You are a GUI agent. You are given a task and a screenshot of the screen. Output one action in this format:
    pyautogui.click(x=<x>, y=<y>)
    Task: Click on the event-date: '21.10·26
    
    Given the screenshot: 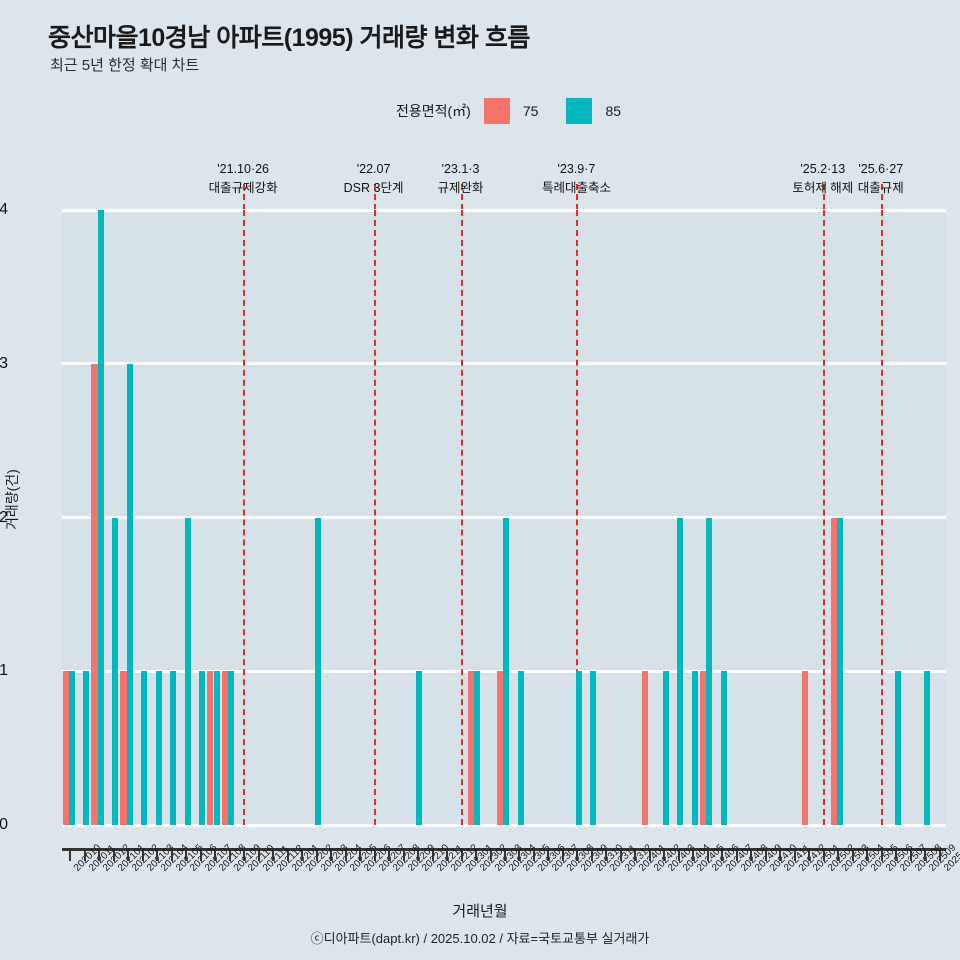 What is the action you would take?
    pyautogui.click(x=243, y=169)
    